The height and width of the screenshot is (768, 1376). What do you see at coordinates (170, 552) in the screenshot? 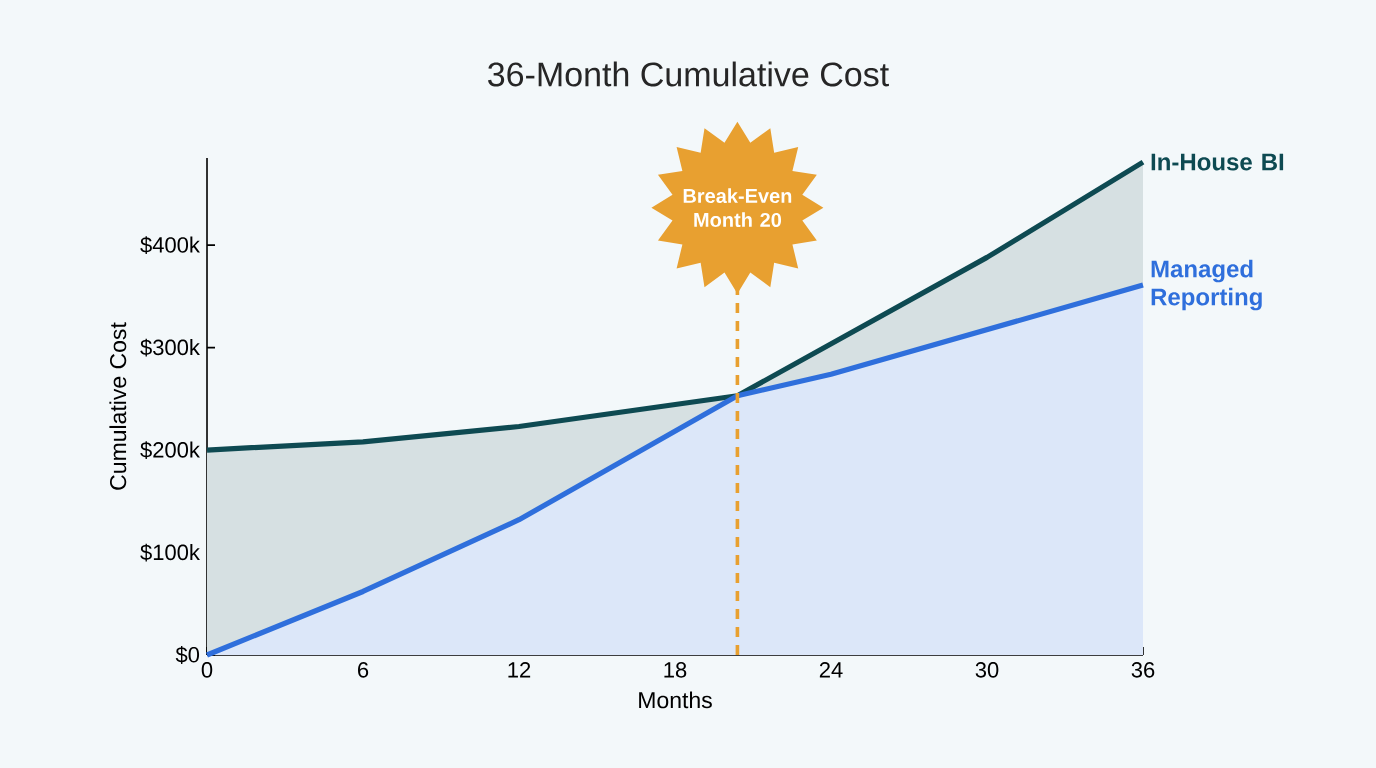
I see `y-tick-label: $100k` at bounding box center [170, 552].